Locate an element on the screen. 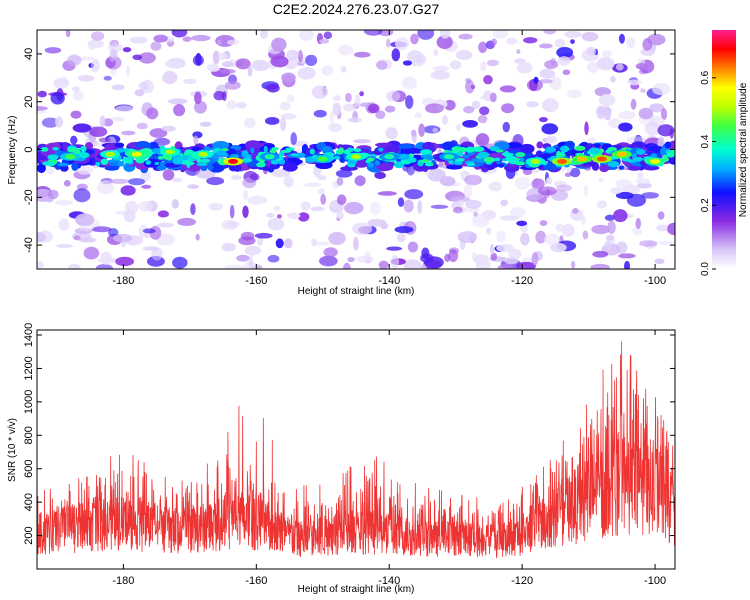  y-tick-label: 40 is located at coordinates (29, 54).